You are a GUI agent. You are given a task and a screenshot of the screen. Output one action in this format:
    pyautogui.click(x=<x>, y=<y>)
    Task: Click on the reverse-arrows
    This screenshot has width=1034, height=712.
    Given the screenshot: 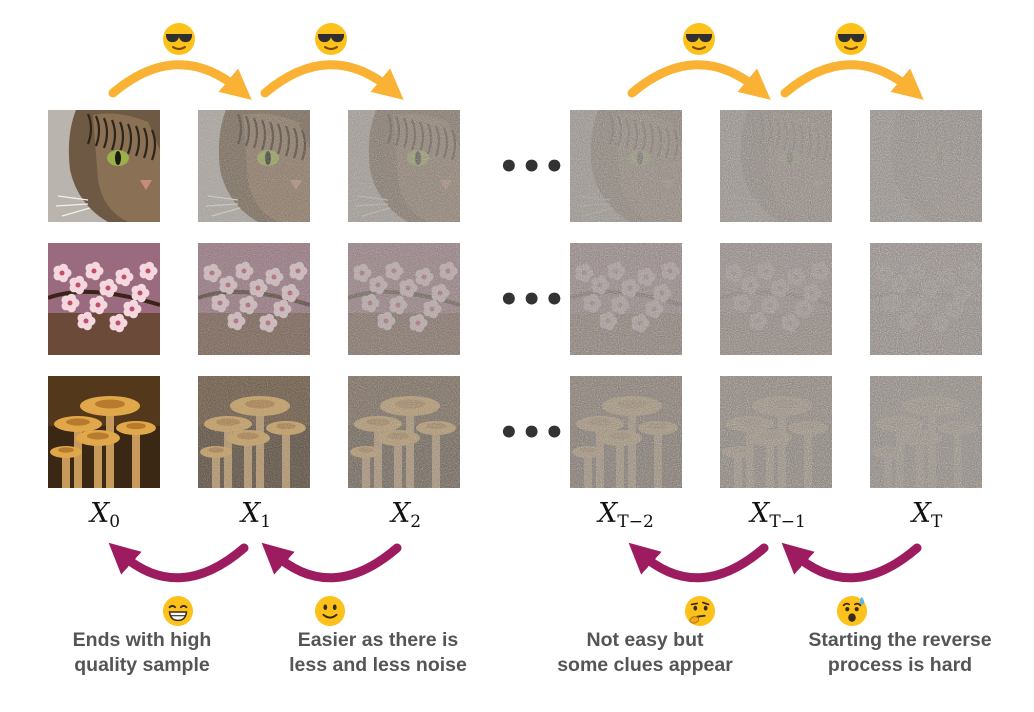 What is the action you would take?
    pyautogui.click(x=515, y=562)
    